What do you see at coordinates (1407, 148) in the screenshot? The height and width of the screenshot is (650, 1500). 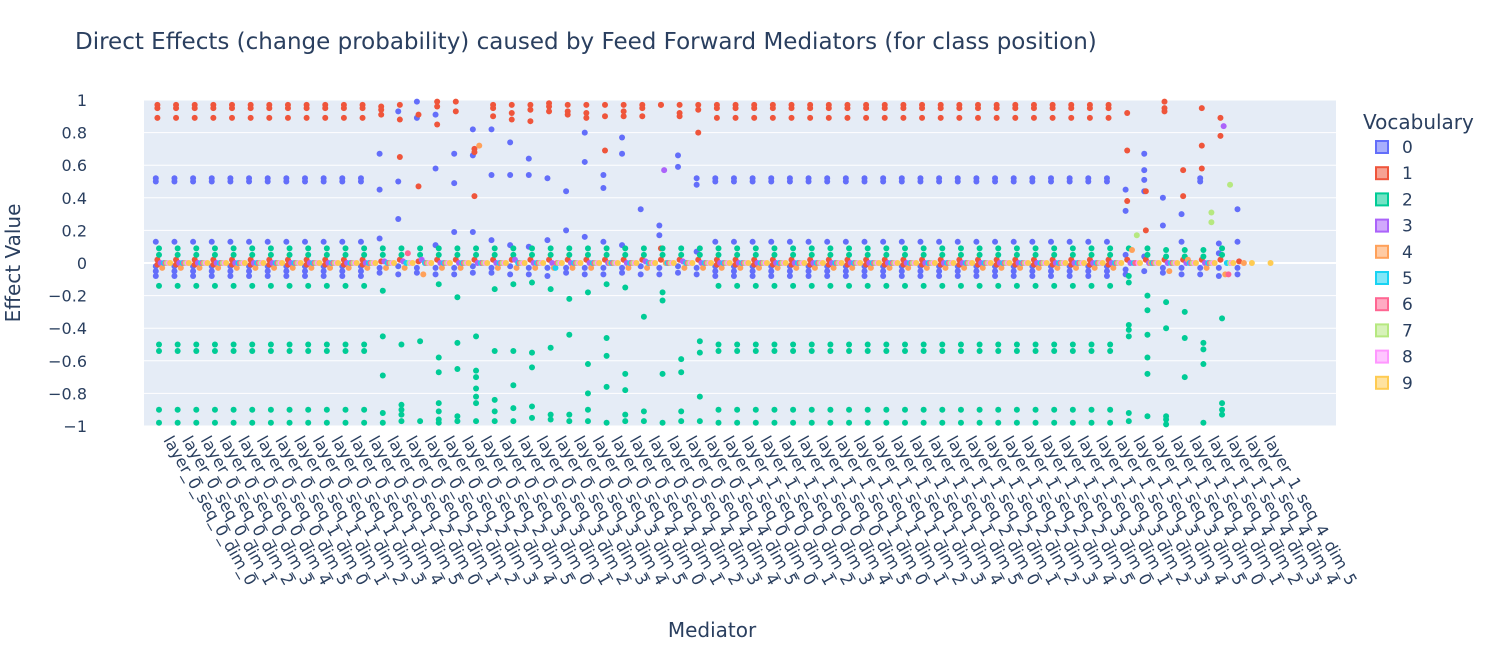 I see `legend-label: 0` at bounding box center [1407, 148].